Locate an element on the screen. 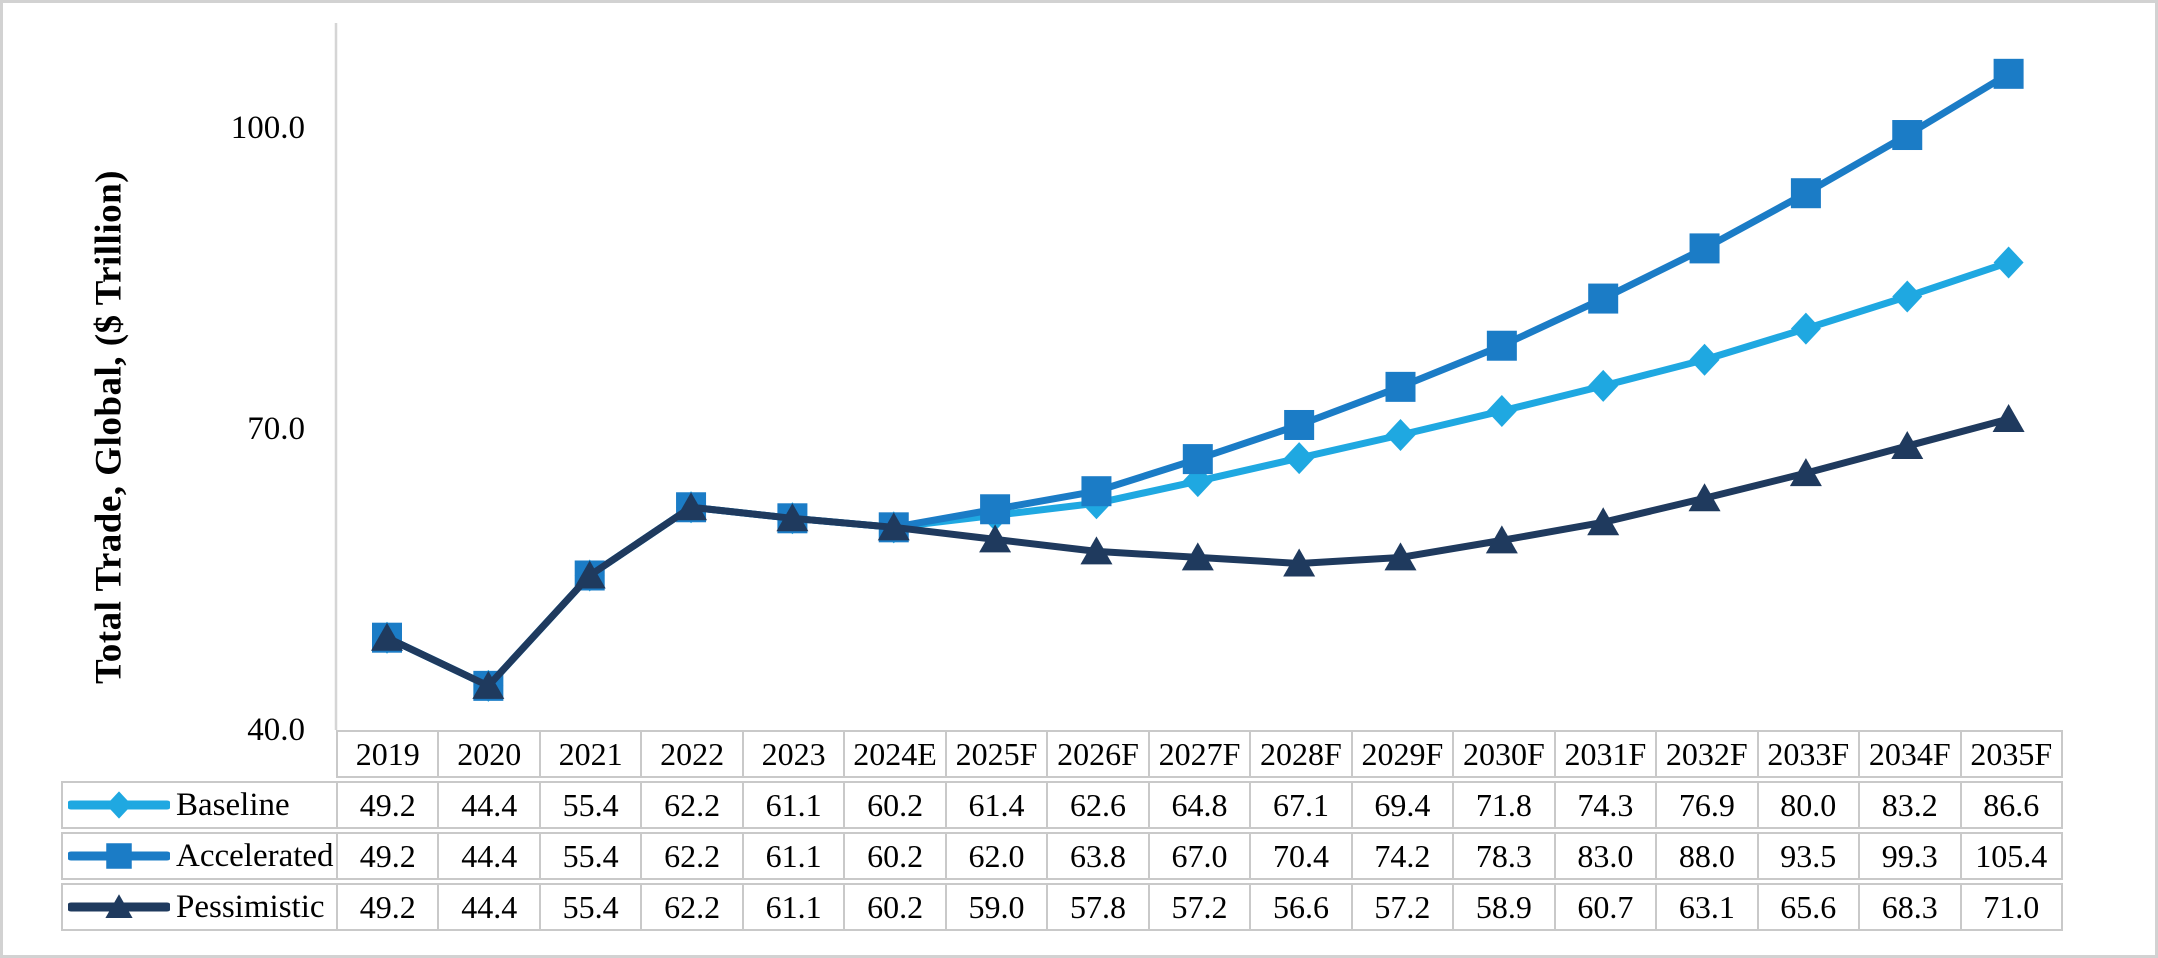 The image size is (2158, 958). year-header-cell: 2027F is located at coordinates (1198, 754).